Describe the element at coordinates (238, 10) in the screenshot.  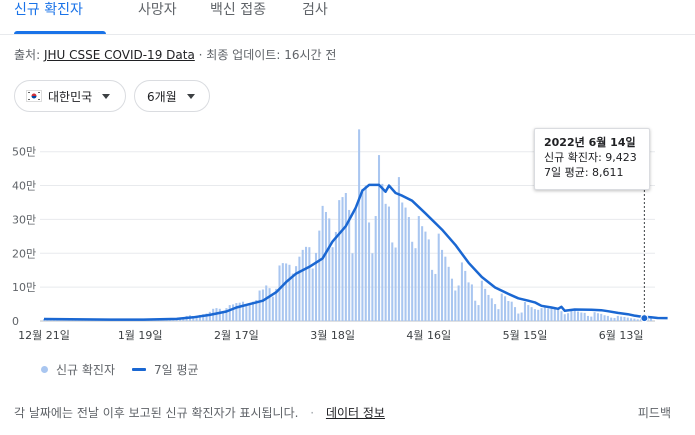
I see `tab-vaccinations-label: 백신 접종` at that location.